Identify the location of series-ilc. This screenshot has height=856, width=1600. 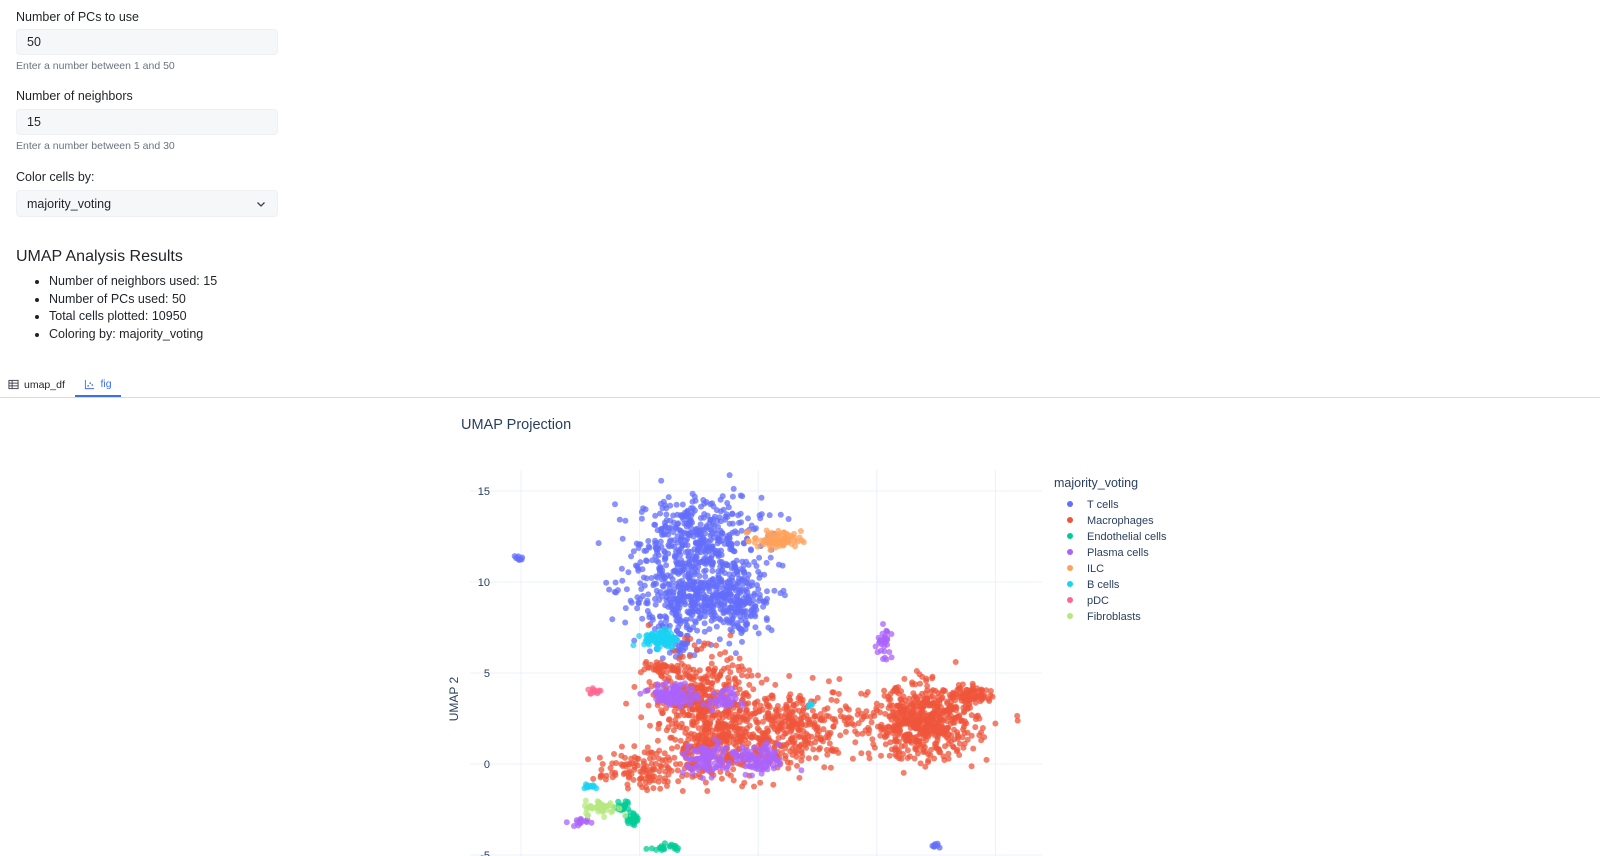
(775, 540).